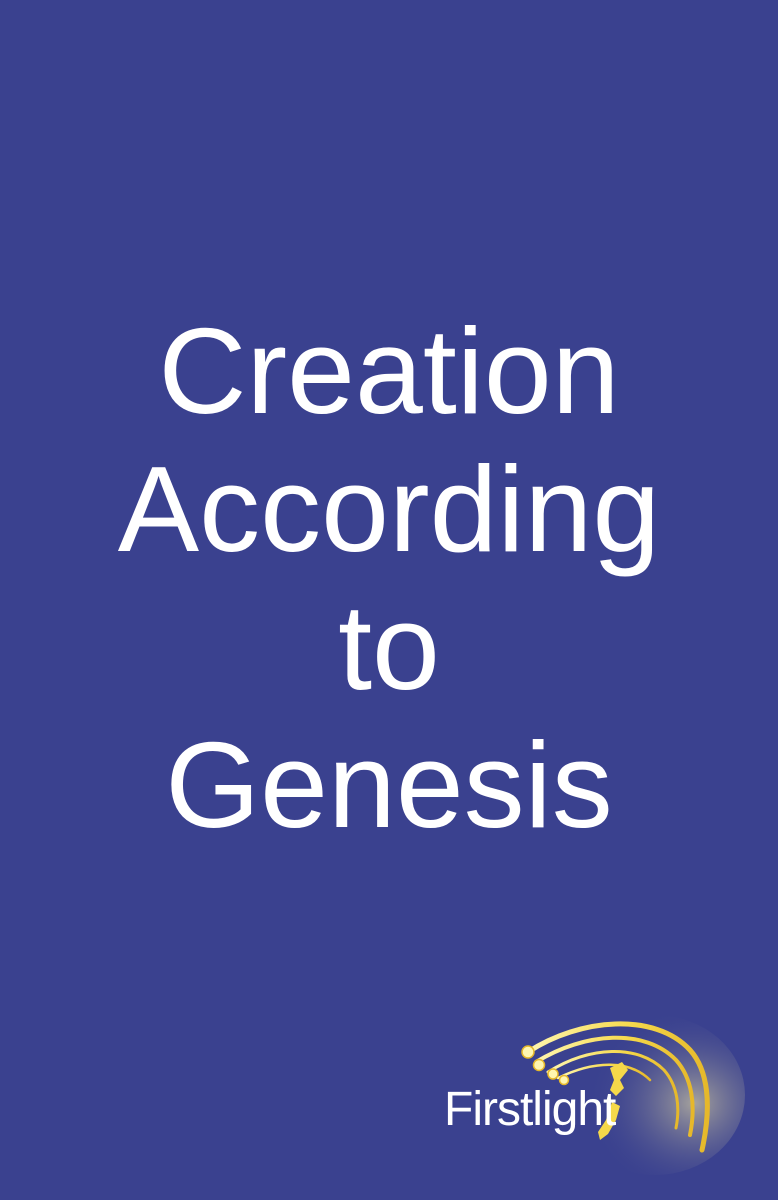 This screenshot has height=1200, width=778. I want to click on title-line: Creation, so click(389, 371).